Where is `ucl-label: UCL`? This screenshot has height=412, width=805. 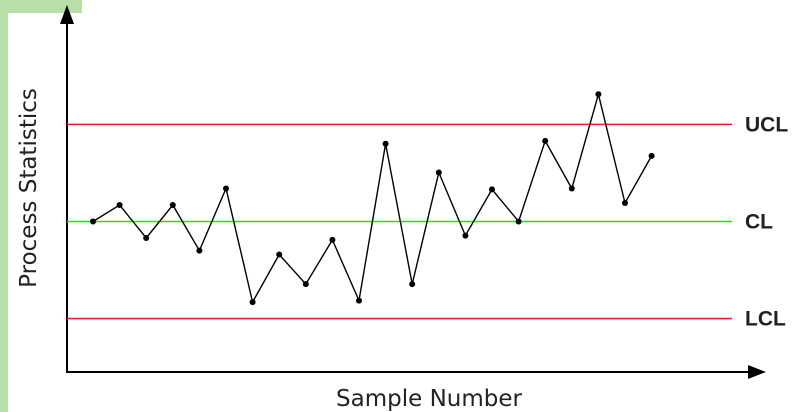 ucl-label: UCL is located at coordinates (766, 124).